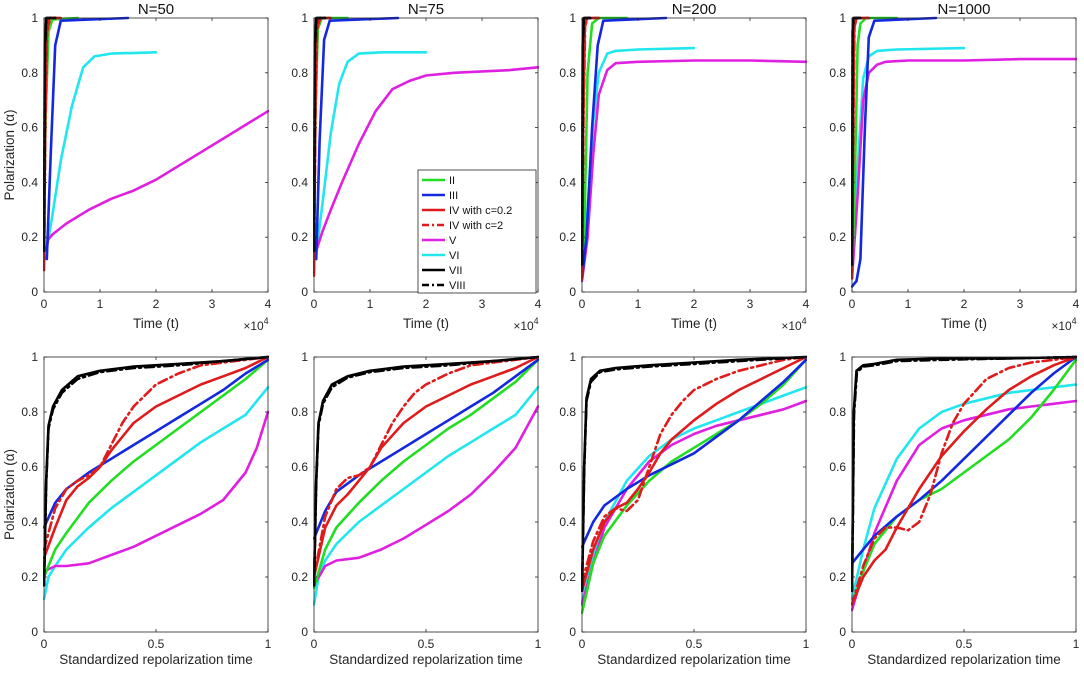 This screenshot has height=677, width=1084. What do you see at coordinates (964, 659) in the screenshot?
I see `x-axis-label: Standardized repolarization time` at bounding box center [964, 659].